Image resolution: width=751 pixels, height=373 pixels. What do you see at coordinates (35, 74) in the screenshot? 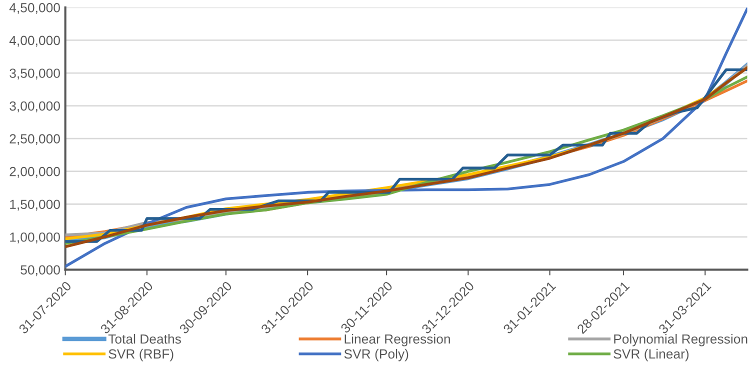
I see `y-tick-label: 3,50,000` at bounding box center [35, 74].